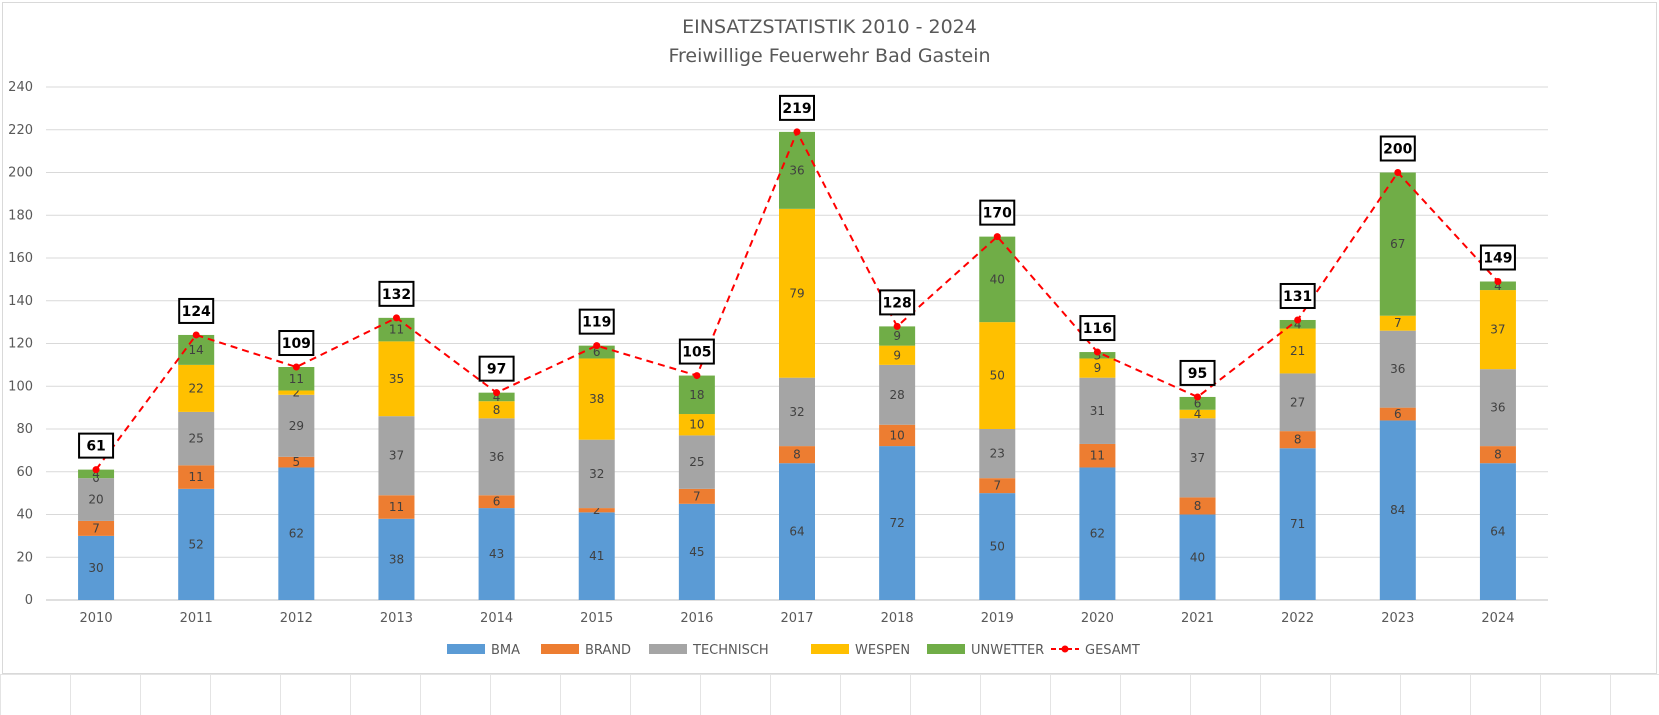 This screenshot has width=1659, height=715. I want to click on total-label: 131, so click(1297, 297).